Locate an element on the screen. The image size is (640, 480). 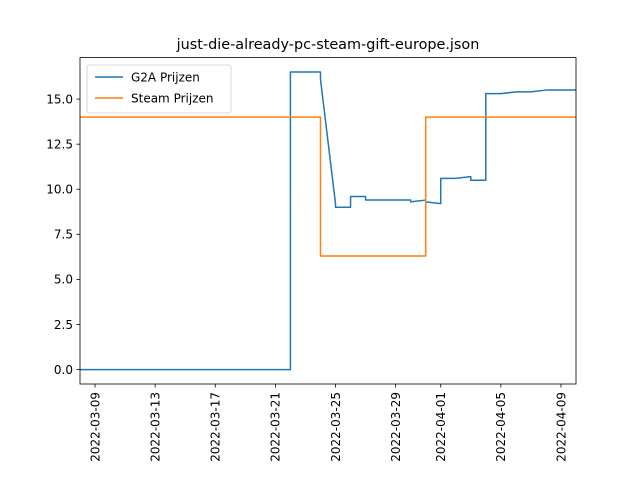
y-tick-label: 2.5 is located at coordinates (63, 325).